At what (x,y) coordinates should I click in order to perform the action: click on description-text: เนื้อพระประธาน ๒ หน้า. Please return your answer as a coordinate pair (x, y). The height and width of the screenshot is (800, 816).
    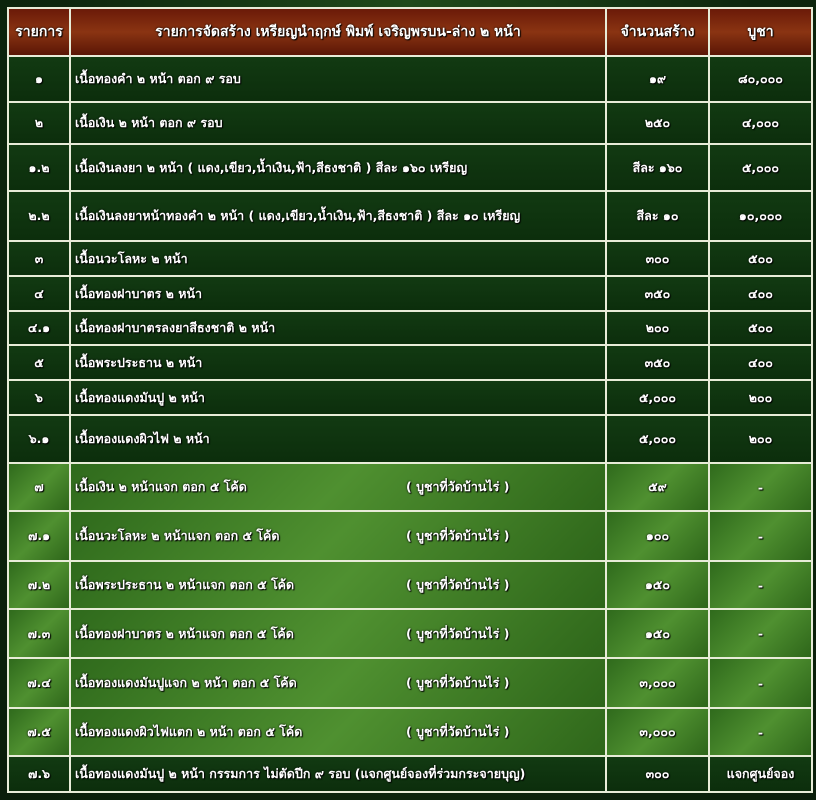
    Looking at the image, I should click on (139, 362).